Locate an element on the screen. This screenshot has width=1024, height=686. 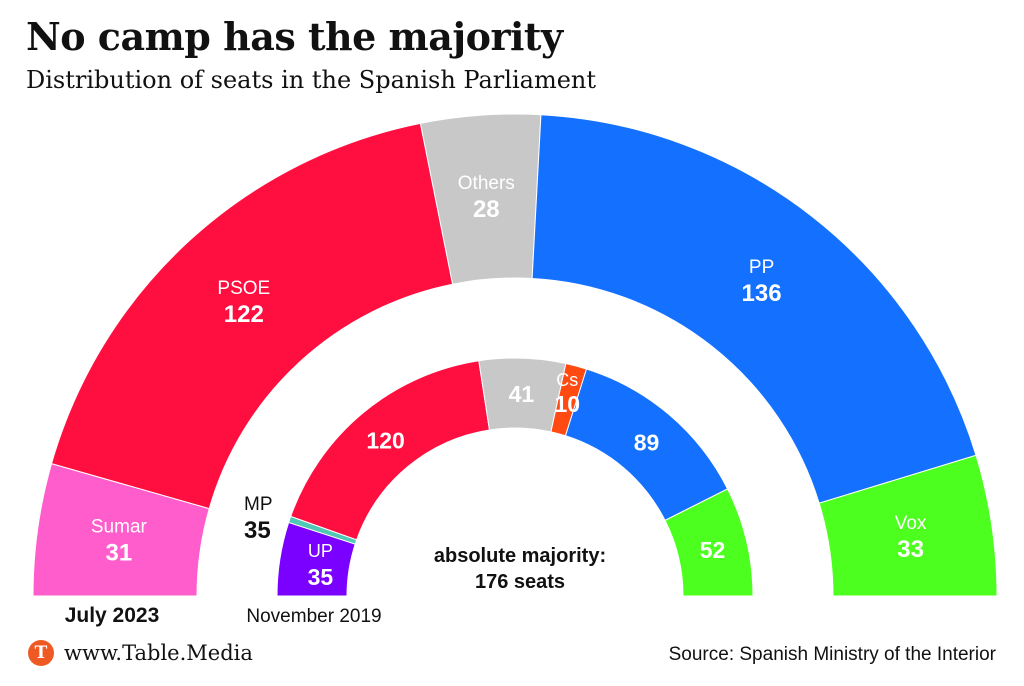
outer-segment-vox is located at coordinates (908, 525).